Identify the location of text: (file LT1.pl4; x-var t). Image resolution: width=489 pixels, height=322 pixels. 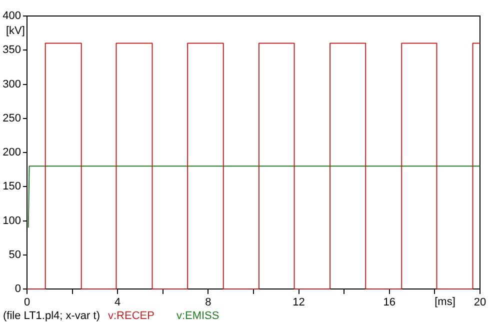
(51, 316).